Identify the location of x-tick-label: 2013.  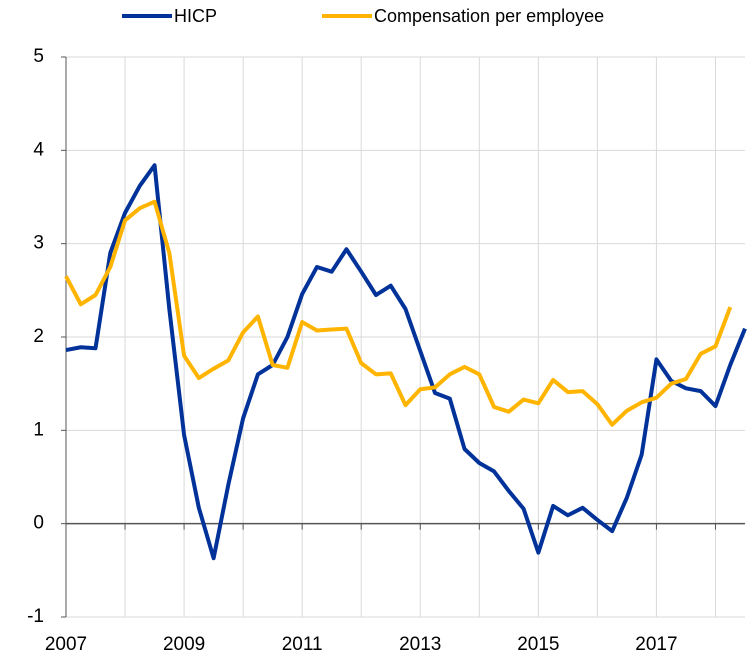
(420, 644).